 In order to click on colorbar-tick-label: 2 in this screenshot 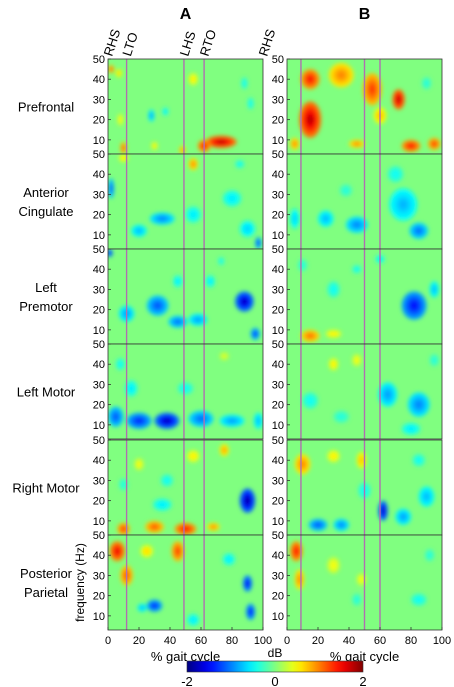, I will do `click(362, 680)`.